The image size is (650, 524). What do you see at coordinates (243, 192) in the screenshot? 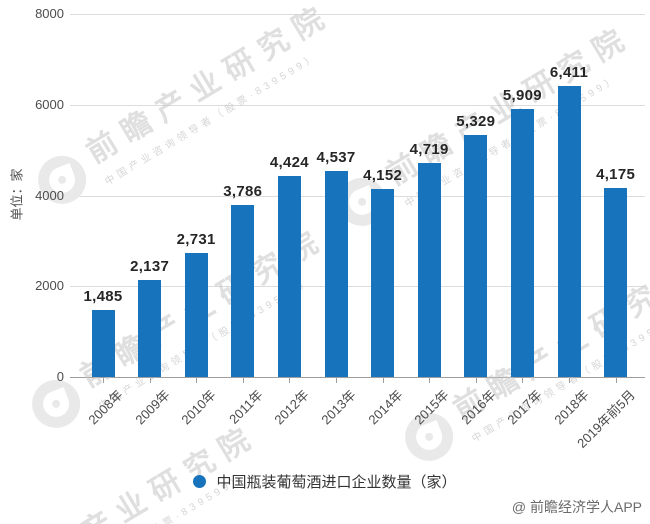
I see `bar-value-label: 3,786` at bounding box center [243, 192].